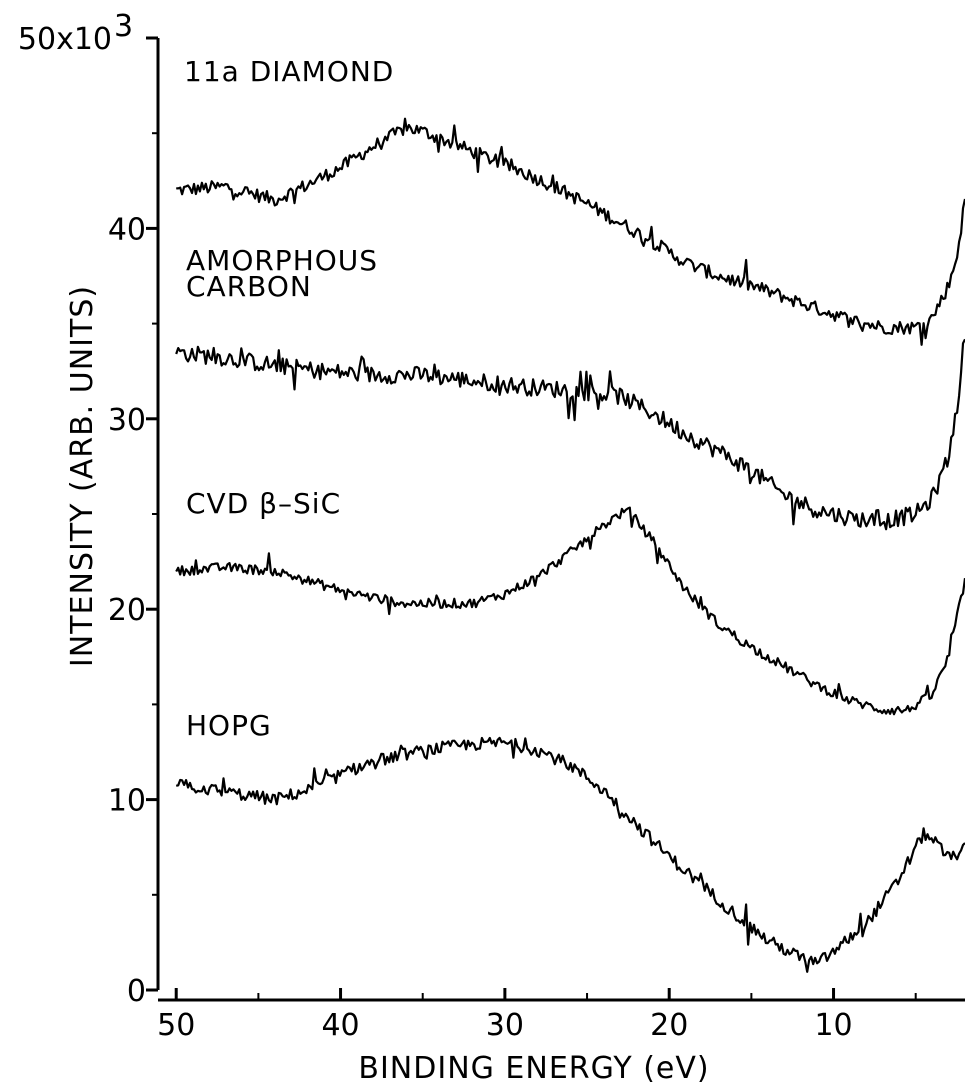 This screenshot has width=965, height=1091. Describe the element at coordinates (123, 26) in the screenshot. I see `y-tick-exponent: 3` at that location.